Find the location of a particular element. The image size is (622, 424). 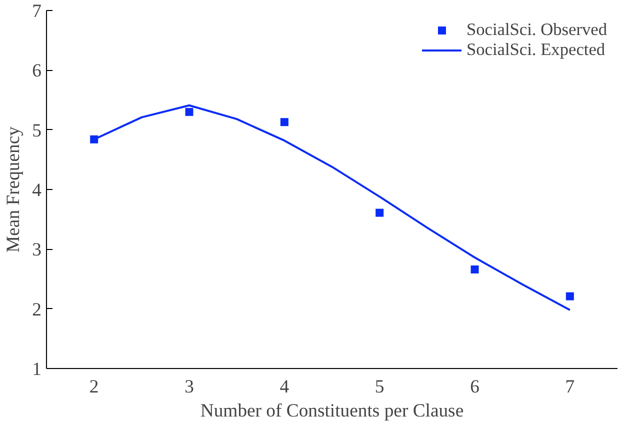

x-tick-label: 5 is located at coordinates (379, 387).